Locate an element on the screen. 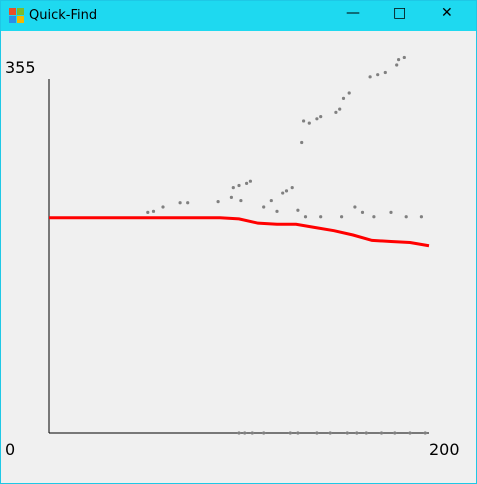 This screenshot has width=477, height=484. close-button: ✕ is located at coordinates (447, 13).